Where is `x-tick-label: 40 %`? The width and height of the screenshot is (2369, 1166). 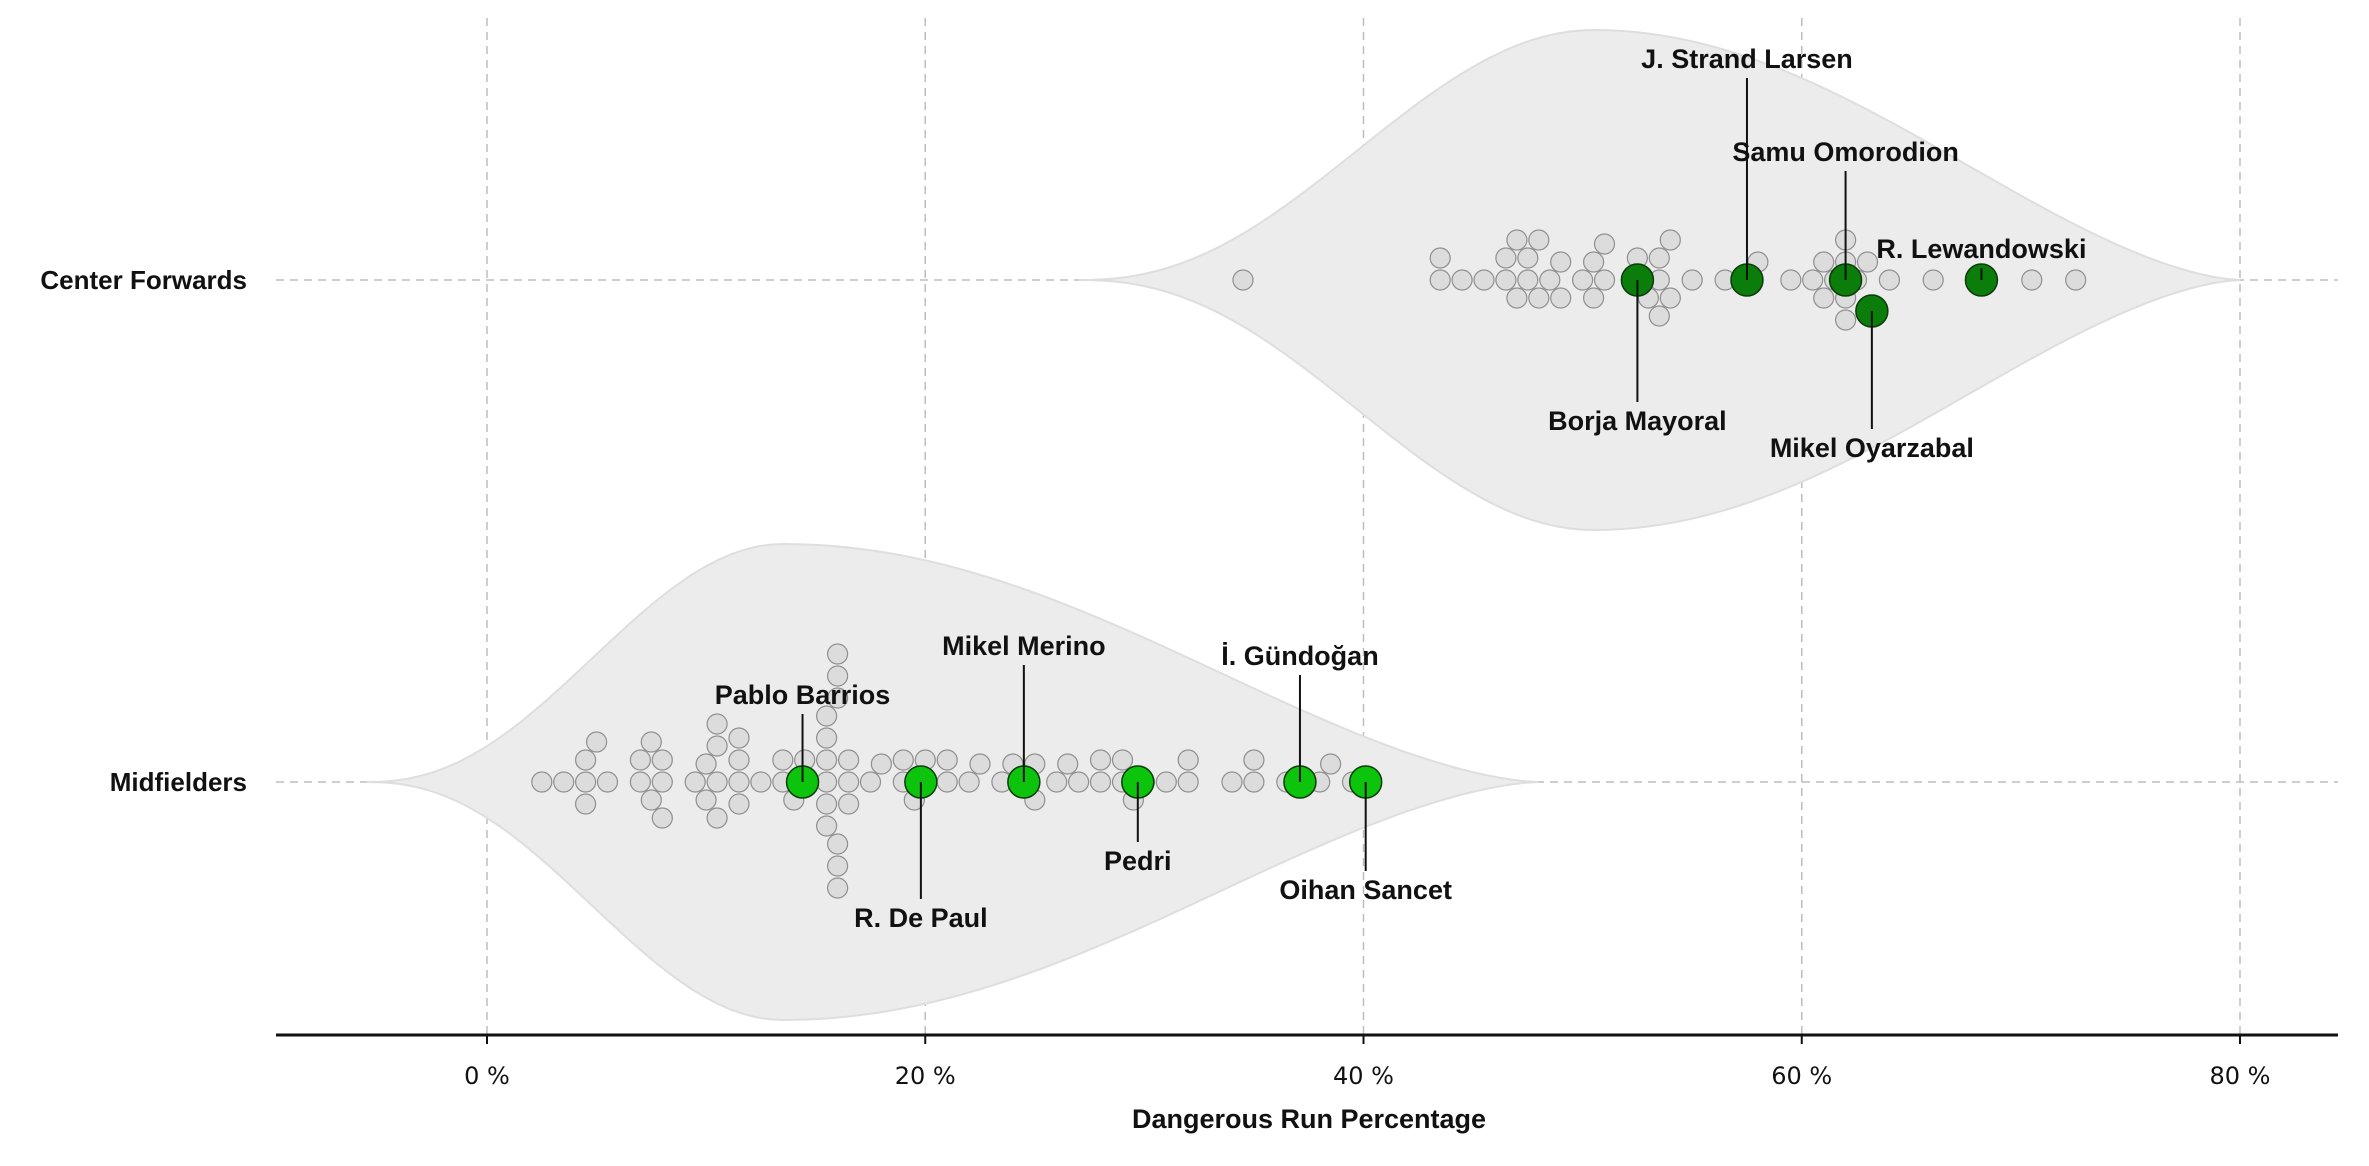 x-tick-label: 40 % is located at coordinates (1363, 1076).